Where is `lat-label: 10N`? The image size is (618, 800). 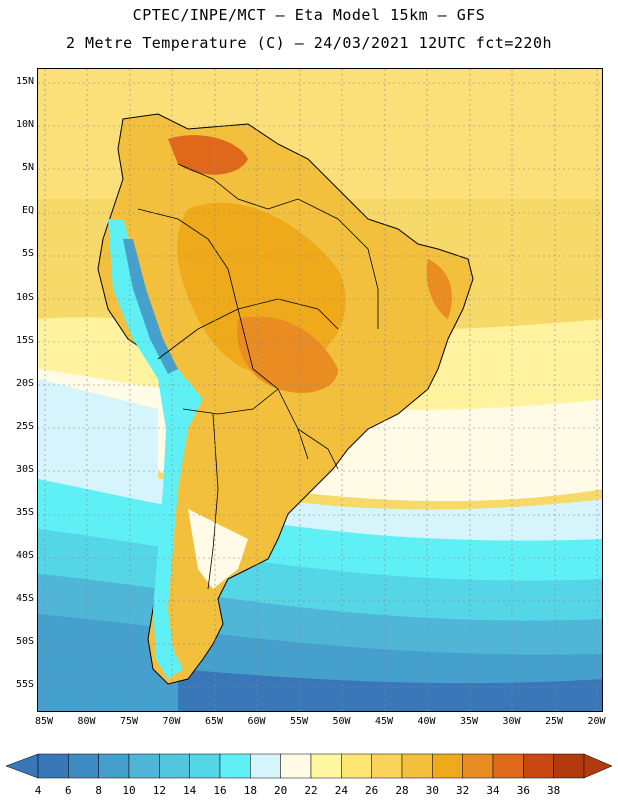 lat-label: 10N is located at coordinates (24, 125).